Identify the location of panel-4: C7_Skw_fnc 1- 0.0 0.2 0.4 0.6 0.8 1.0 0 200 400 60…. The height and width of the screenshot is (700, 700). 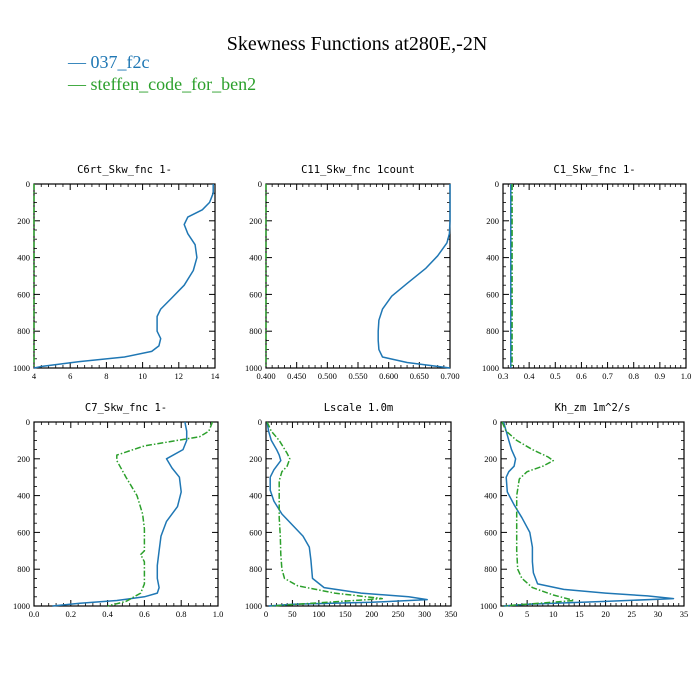
(118, 510).